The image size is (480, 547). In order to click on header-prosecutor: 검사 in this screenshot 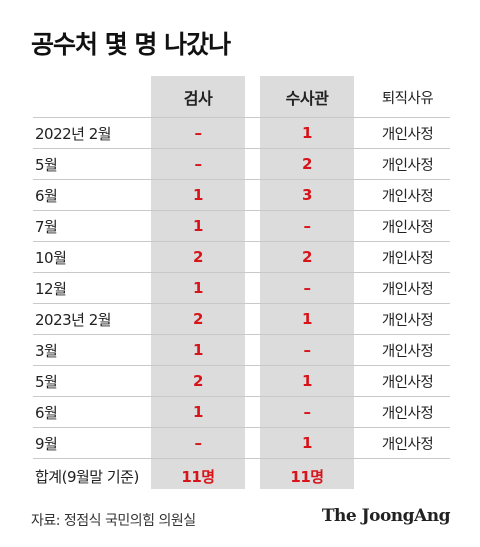, I will do `click(198, 98)`.